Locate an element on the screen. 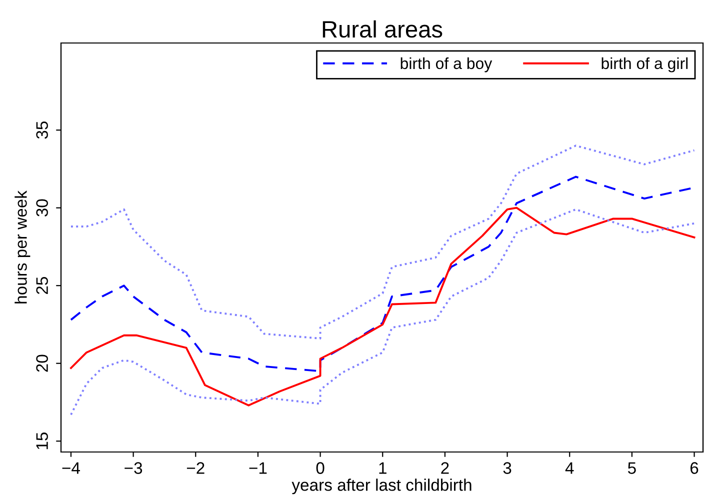 This screenshot has height=502, width=704. x-tick-label: 4 is located at coordinates (569, 468).